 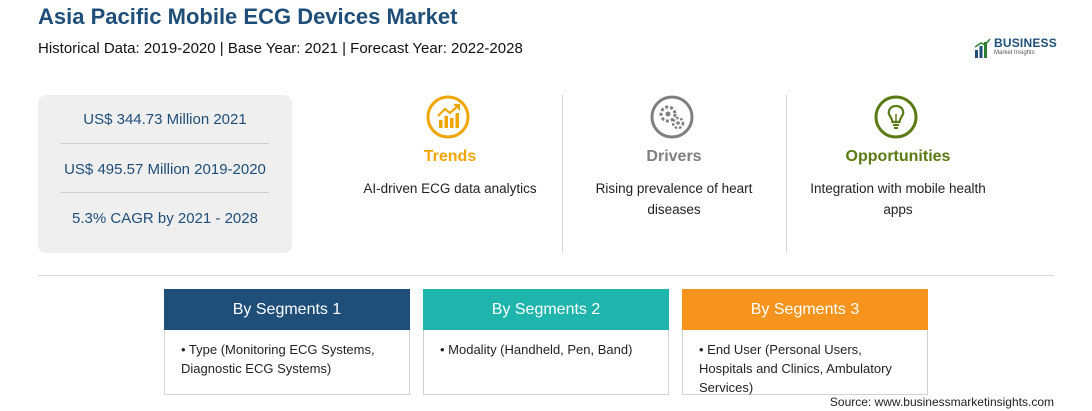 What do you see at coordinates (546, 275) in the screenshot?
I see `section-divider` at bounding box center [546, 275].